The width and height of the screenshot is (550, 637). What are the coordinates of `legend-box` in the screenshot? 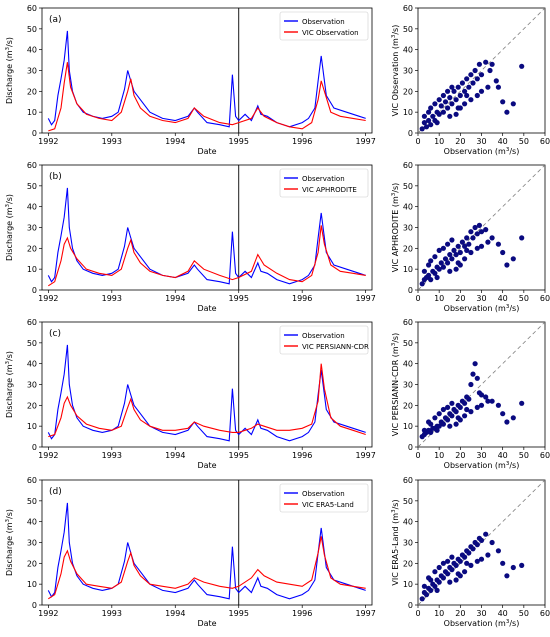 It's located at (324, 498).